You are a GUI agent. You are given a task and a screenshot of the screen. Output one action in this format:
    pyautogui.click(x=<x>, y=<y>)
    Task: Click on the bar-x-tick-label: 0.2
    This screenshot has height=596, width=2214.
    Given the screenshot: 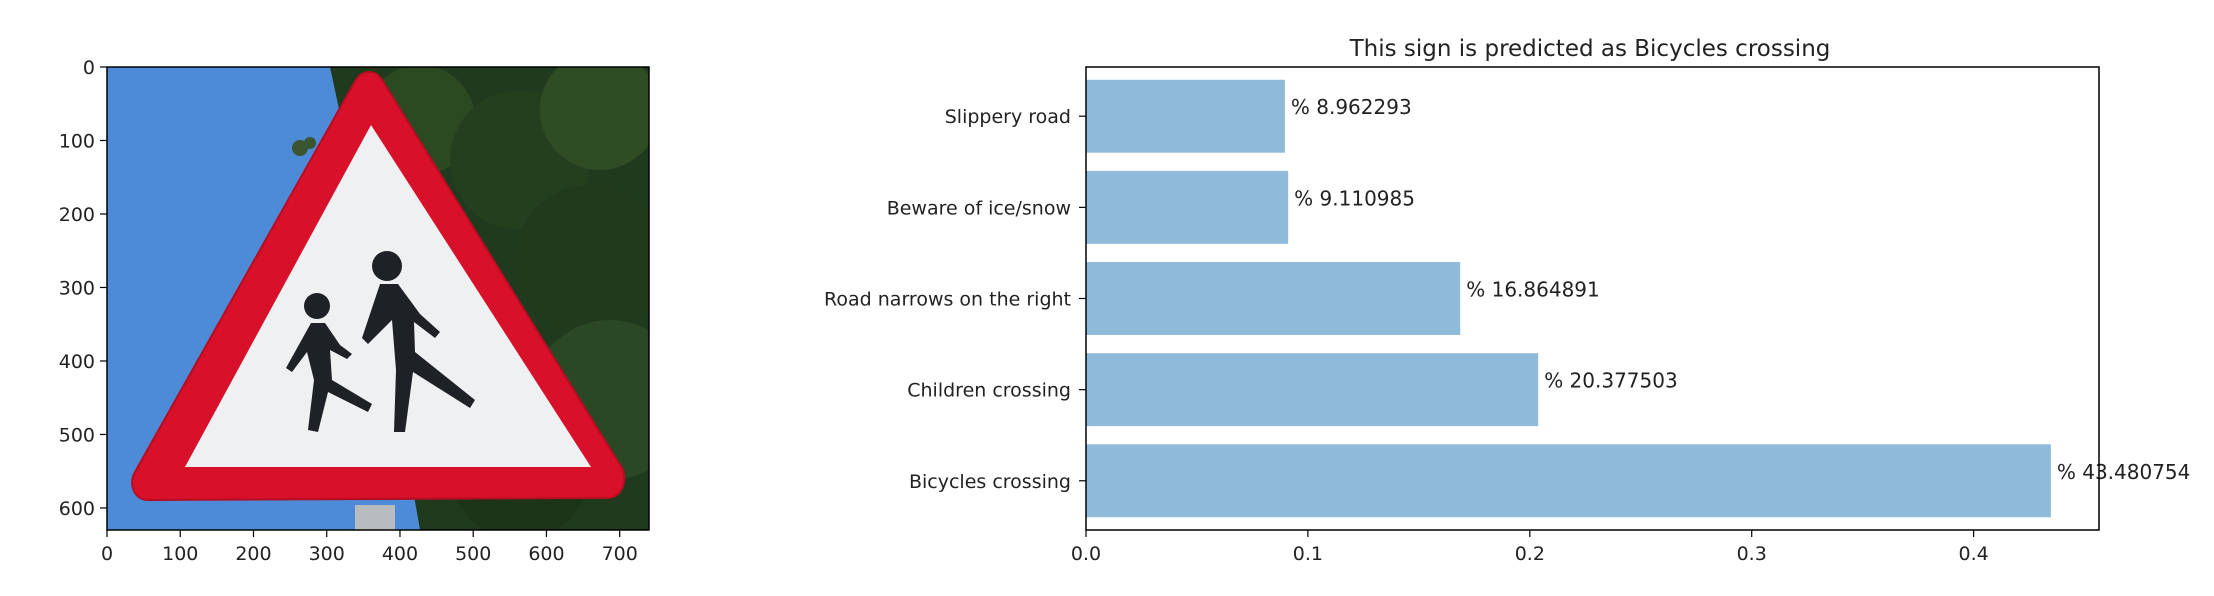 What is the action you would take?
    pyautogui.click(x=1530, y=554)
    